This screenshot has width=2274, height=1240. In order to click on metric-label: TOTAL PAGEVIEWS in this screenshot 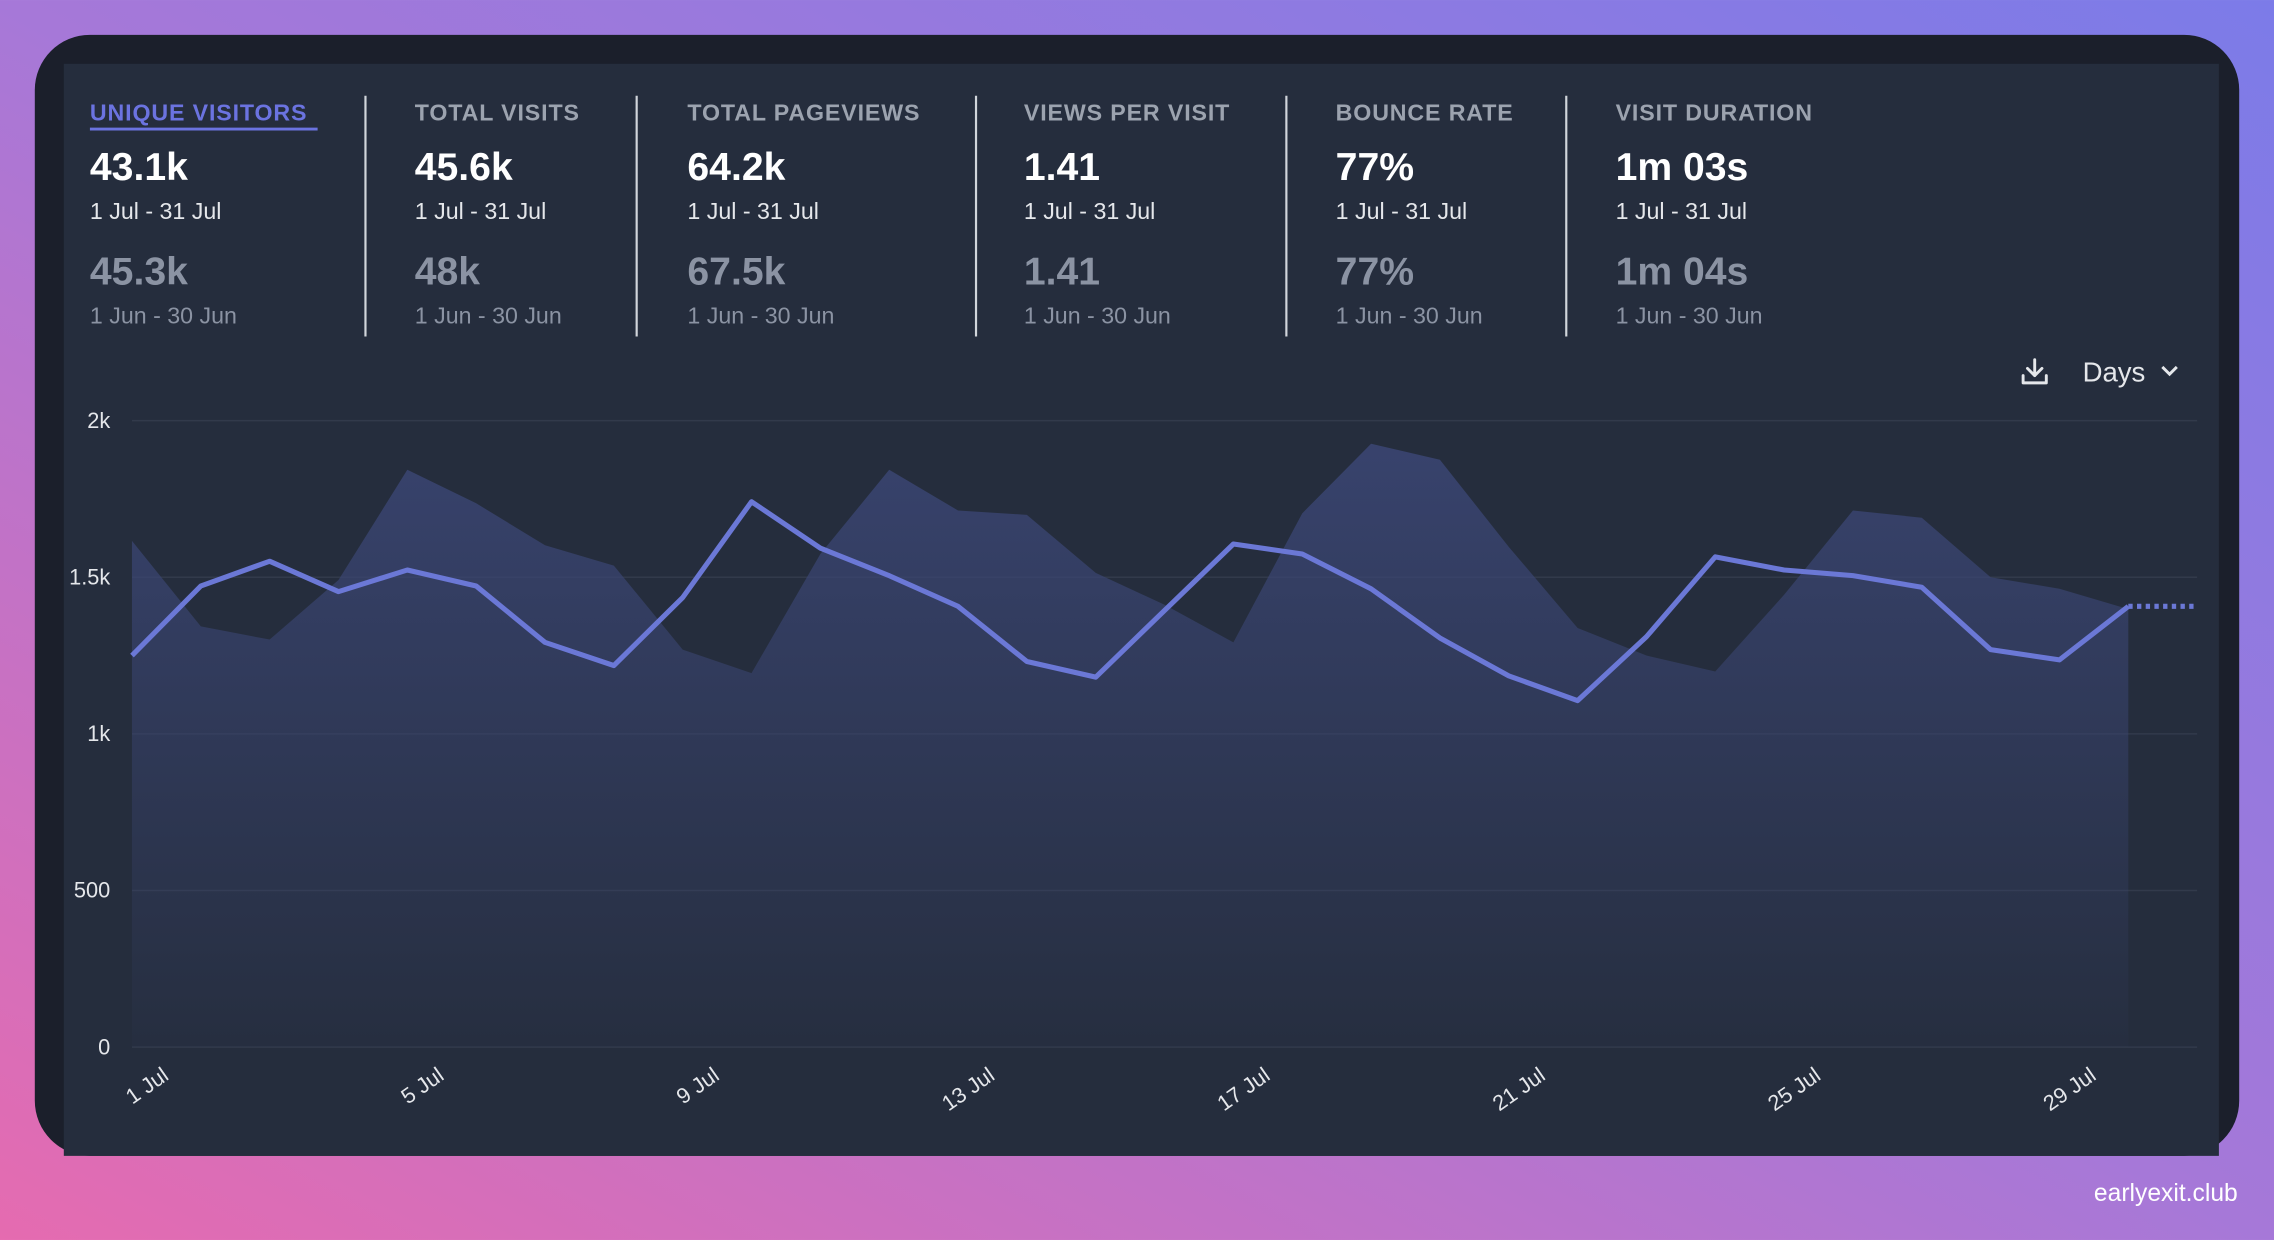, I will do `click(803, 112)`.